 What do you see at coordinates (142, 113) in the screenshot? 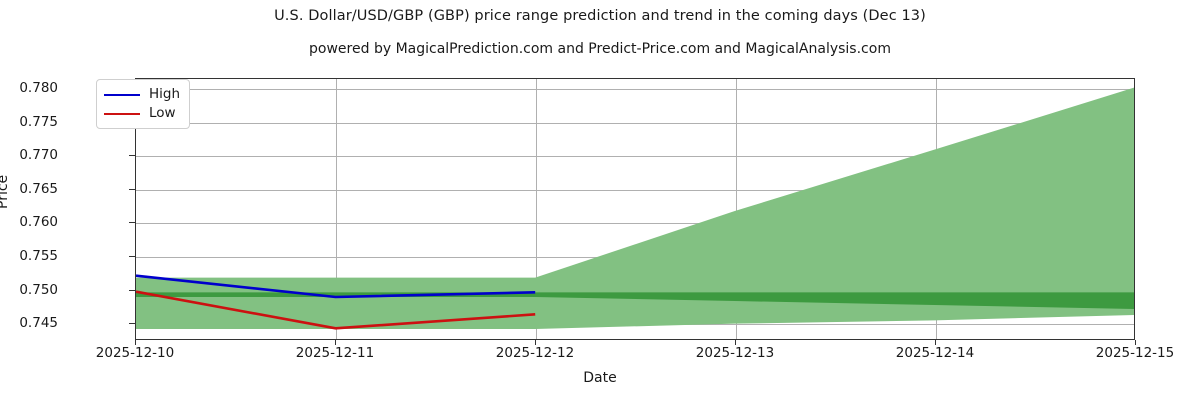
I see `legend-item-low: Low` at bounding box center [142, 113].